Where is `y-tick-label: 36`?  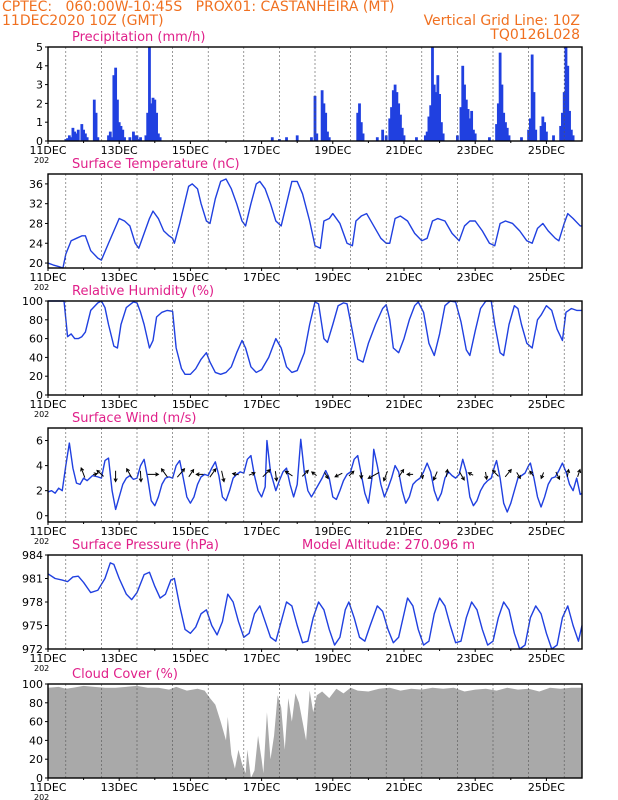 y-tick-label: 36 is located at coordinates (36, 184).